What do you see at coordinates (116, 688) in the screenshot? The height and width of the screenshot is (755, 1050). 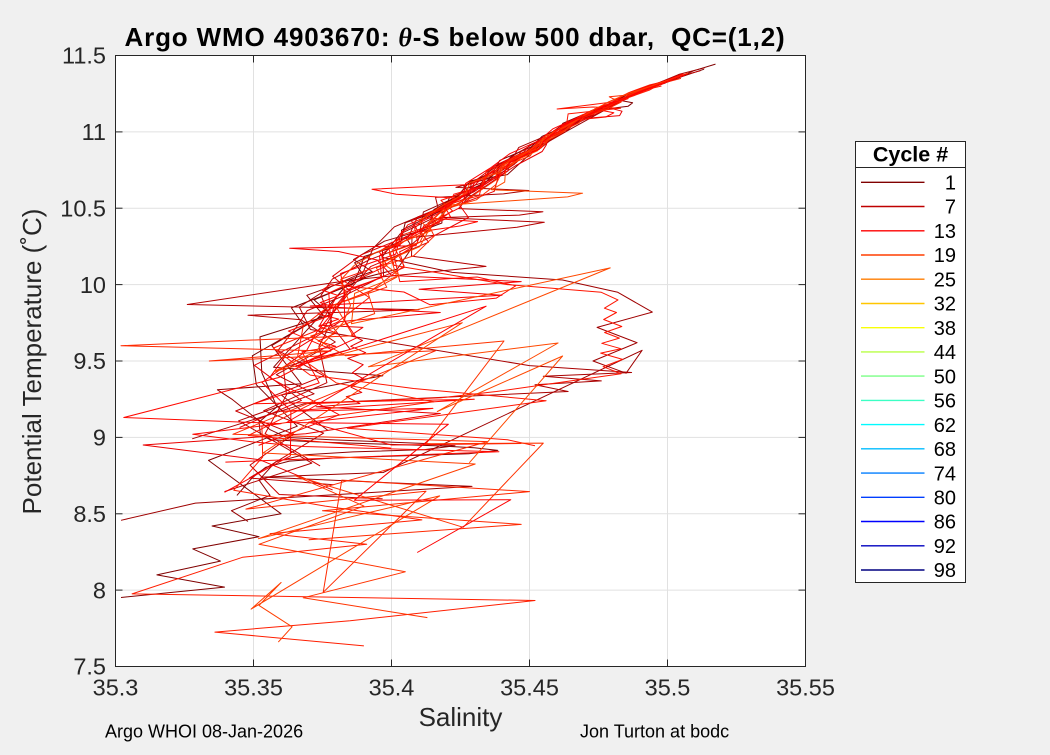 I see `svg-text: 35.3` at bounding box center [116, 688].